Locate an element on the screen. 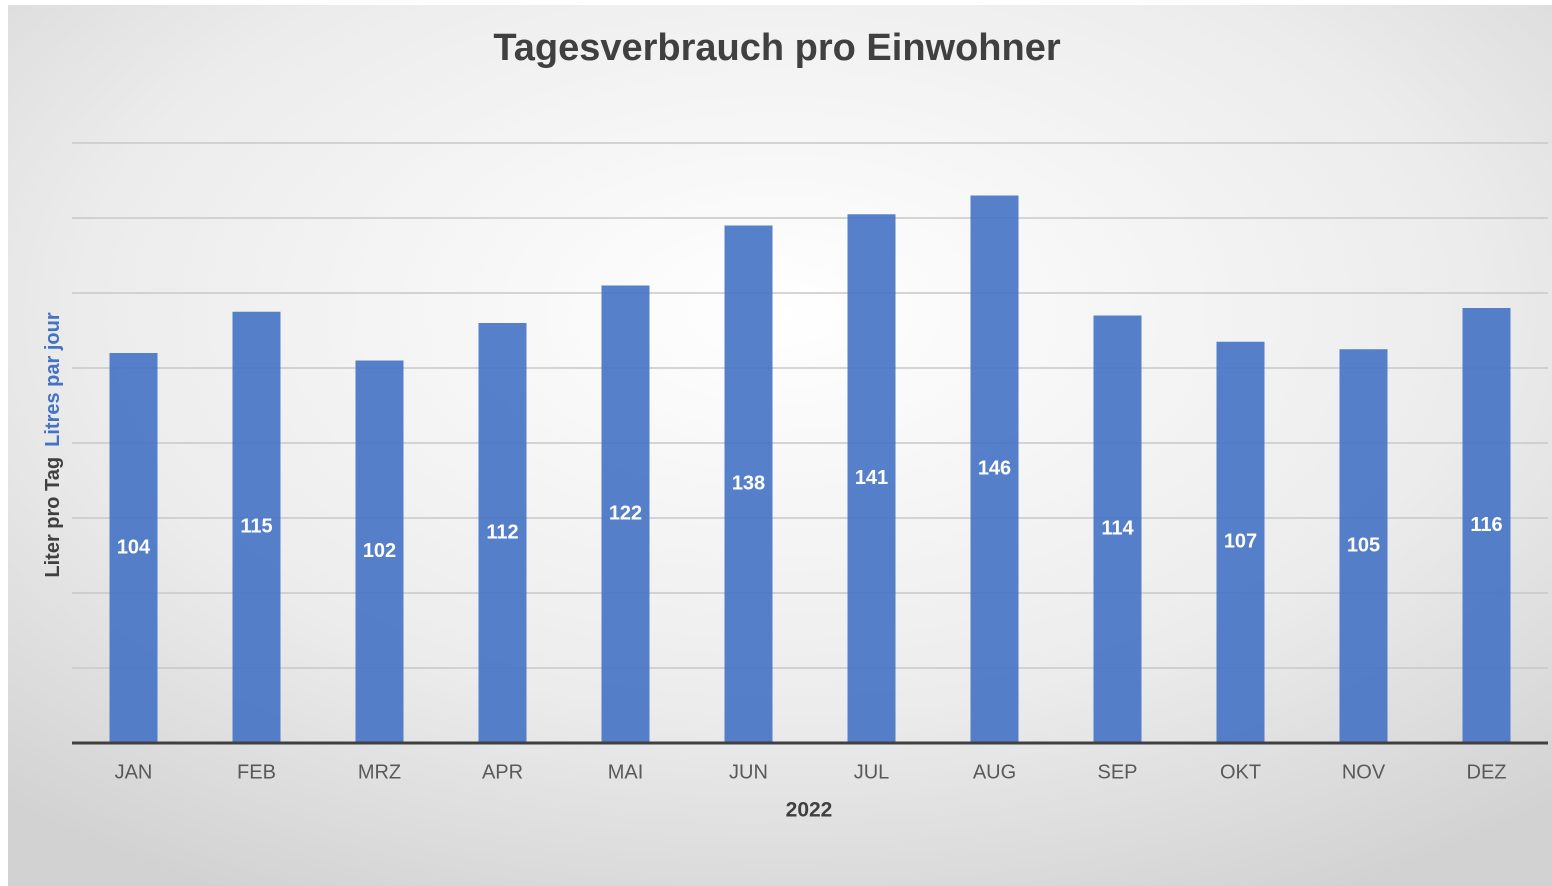 The image size is (1552, 886). x-tick-label: DEZ is located at coordinates (1487, 772).